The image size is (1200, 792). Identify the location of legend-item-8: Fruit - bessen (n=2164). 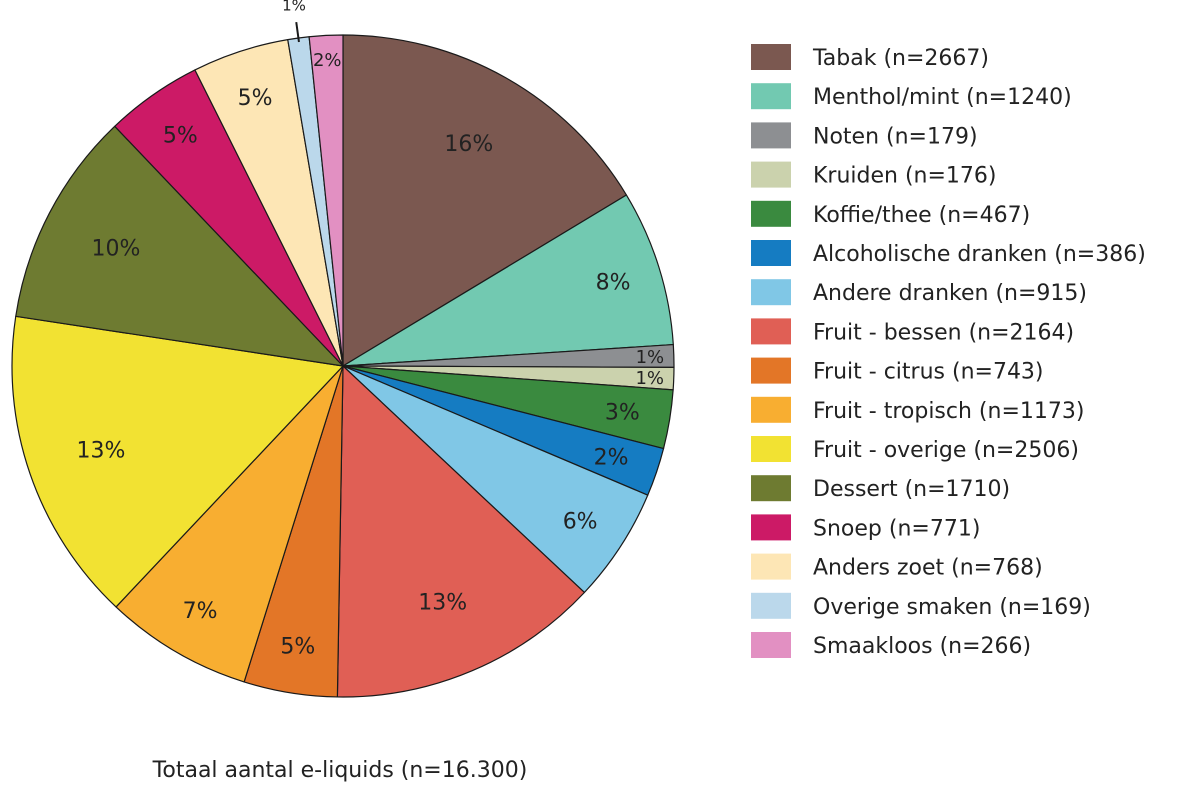
(912, 331).